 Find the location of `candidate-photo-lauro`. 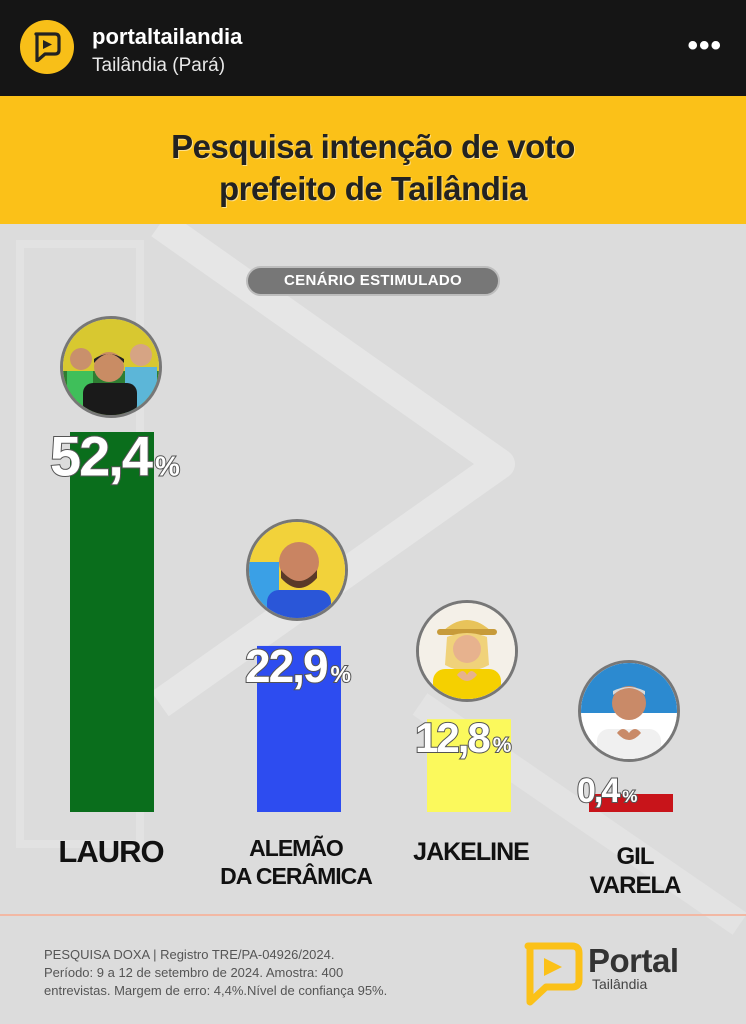

candidate-photo-lauro is located at coordinates (111, 367).